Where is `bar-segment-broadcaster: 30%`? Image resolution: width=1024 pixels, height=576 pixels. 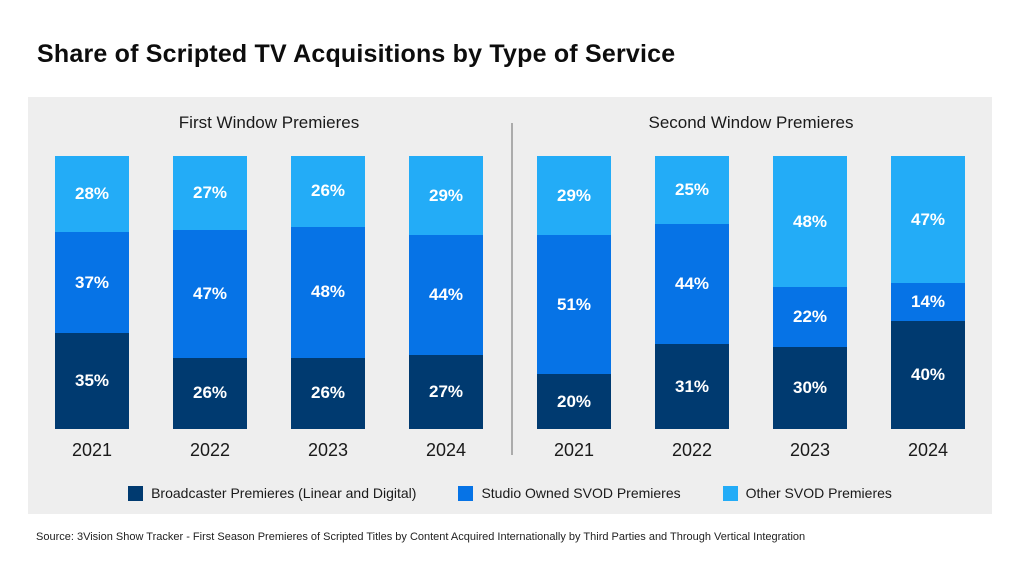 bar-segment-broadcaster: 30% is located at coordinates (810, 388).